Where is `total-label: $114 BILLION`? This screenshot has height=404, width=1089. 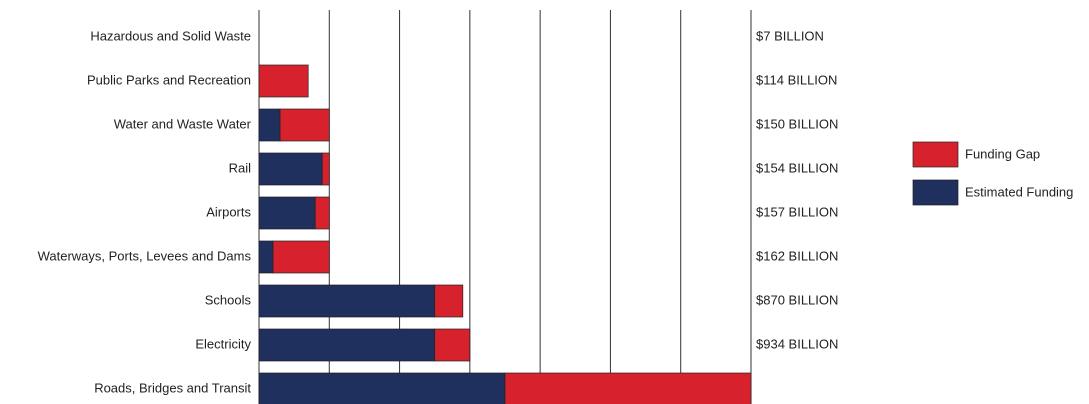
total-label: $114 BILLION is located at coordinates (796, 79).